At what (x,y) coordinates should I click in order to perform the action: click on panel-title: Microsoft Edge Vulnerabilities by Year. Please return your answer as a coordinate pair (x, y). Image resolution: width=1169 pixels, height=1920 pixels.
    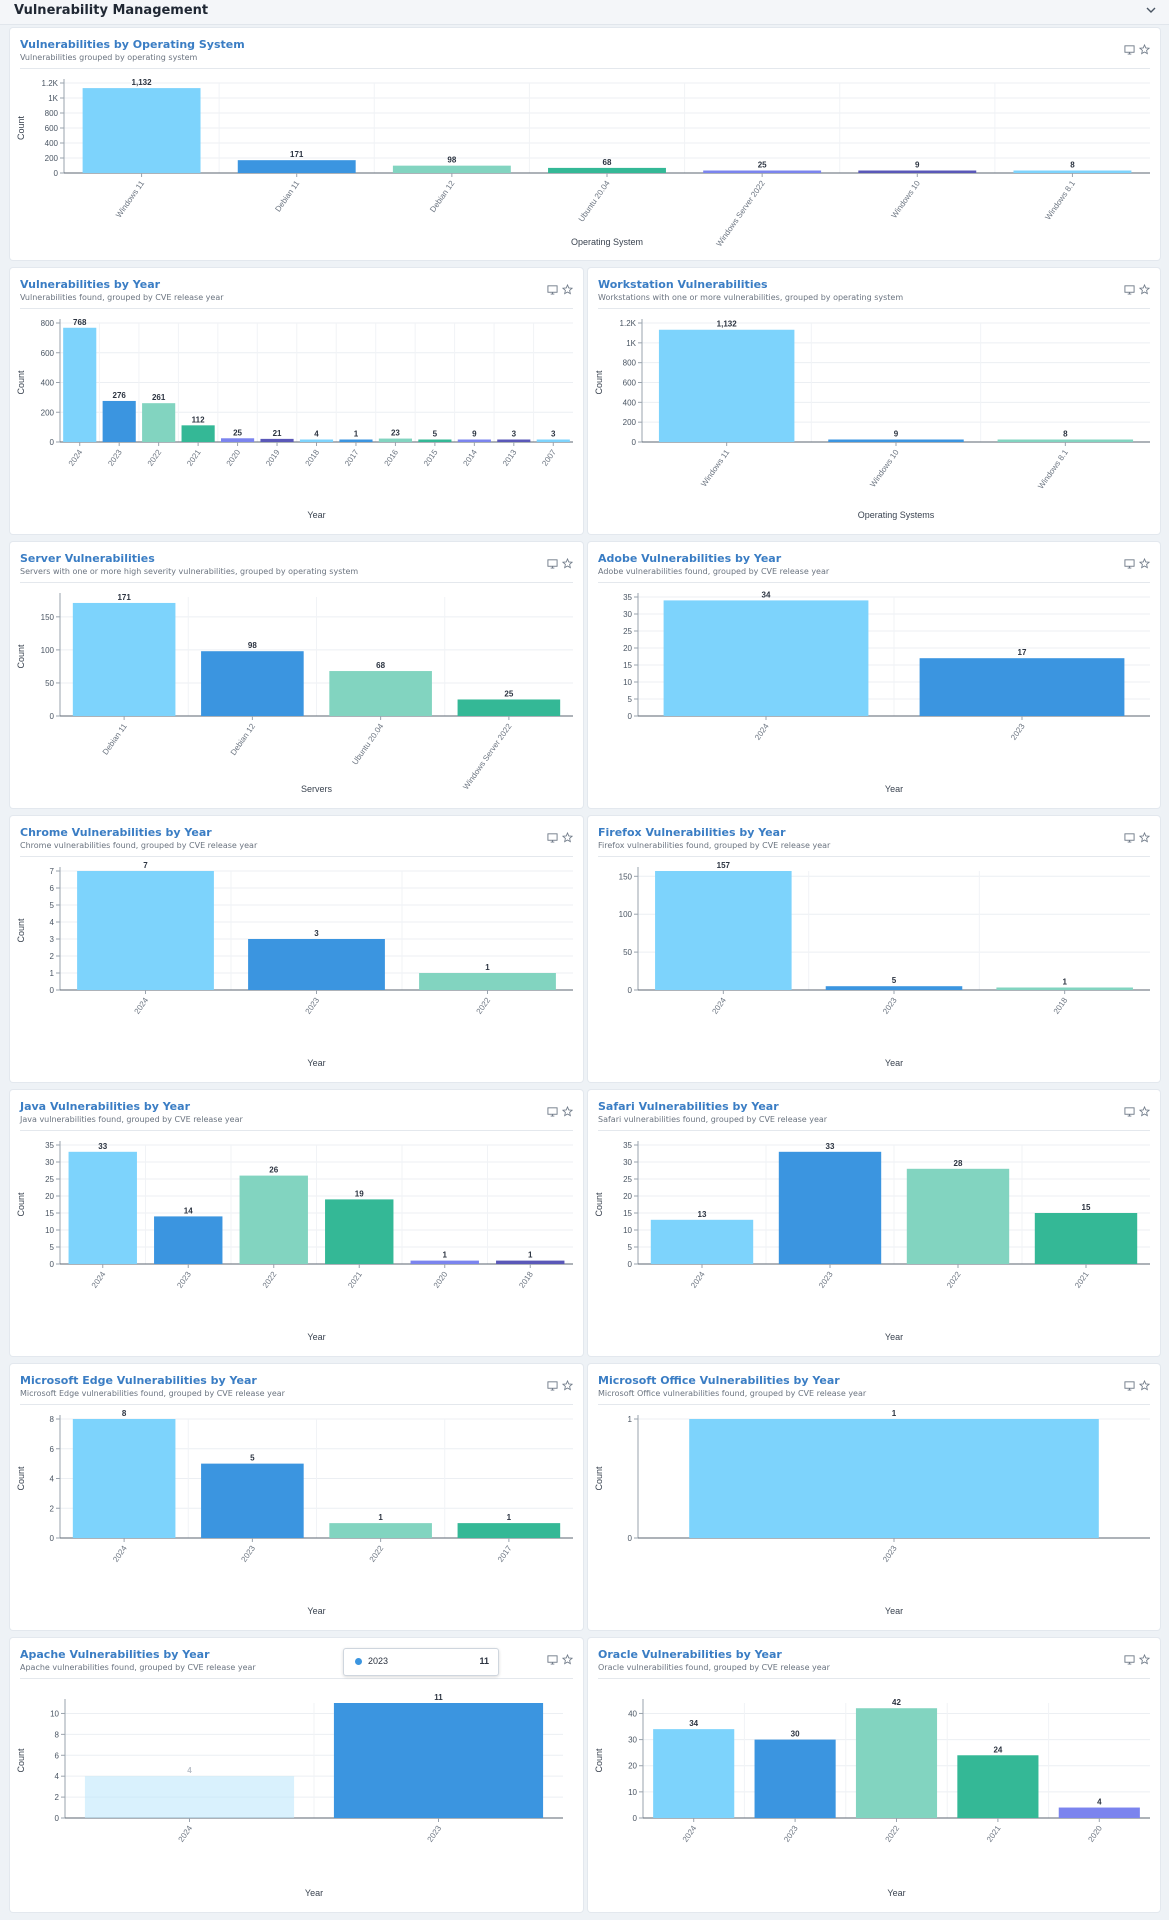
    Looking at the image, I should click on (138, 1380).